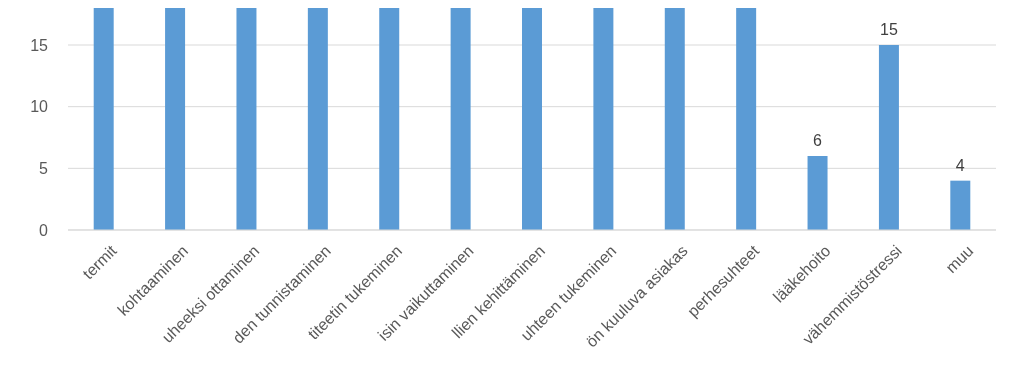 The image size is (1024, 390). What do you see at coordinates (959, 259) in the screenshot?
I see `x-tick-label: muu` at bounding box center [959, 259].